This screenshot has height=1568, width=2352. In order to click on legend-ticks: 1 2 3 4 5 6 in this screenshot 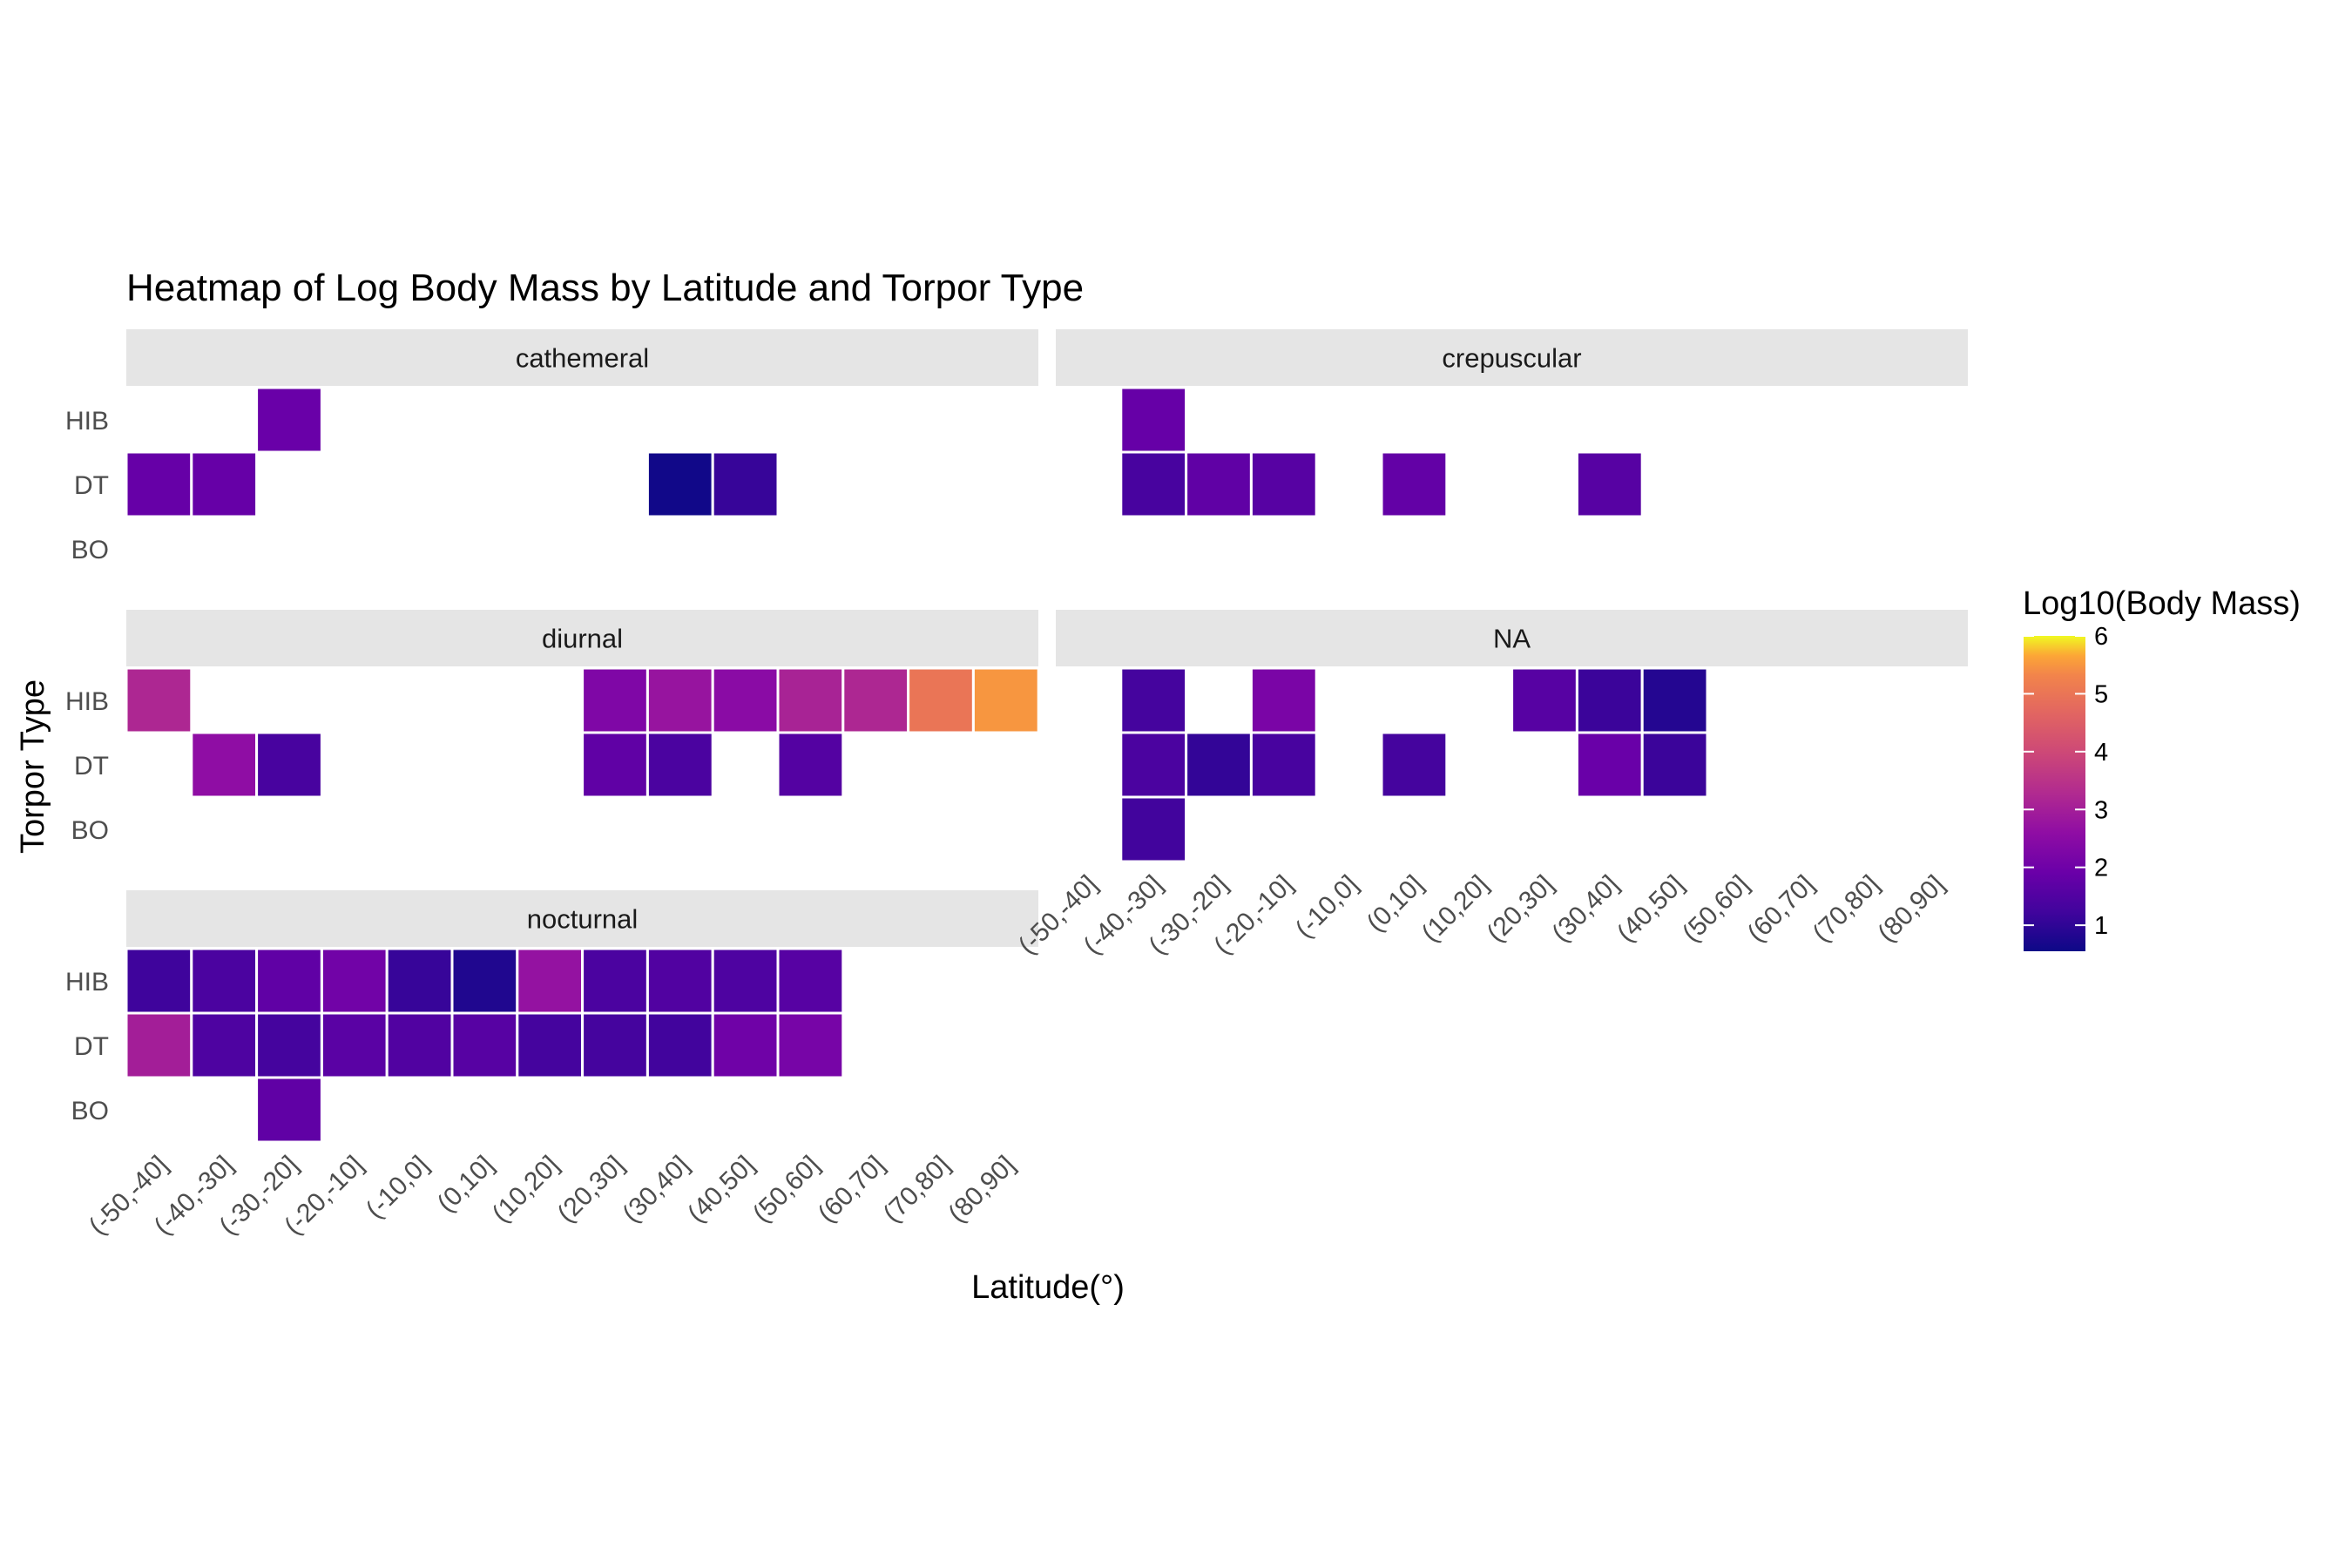, I will do `click(2066, 781)`.